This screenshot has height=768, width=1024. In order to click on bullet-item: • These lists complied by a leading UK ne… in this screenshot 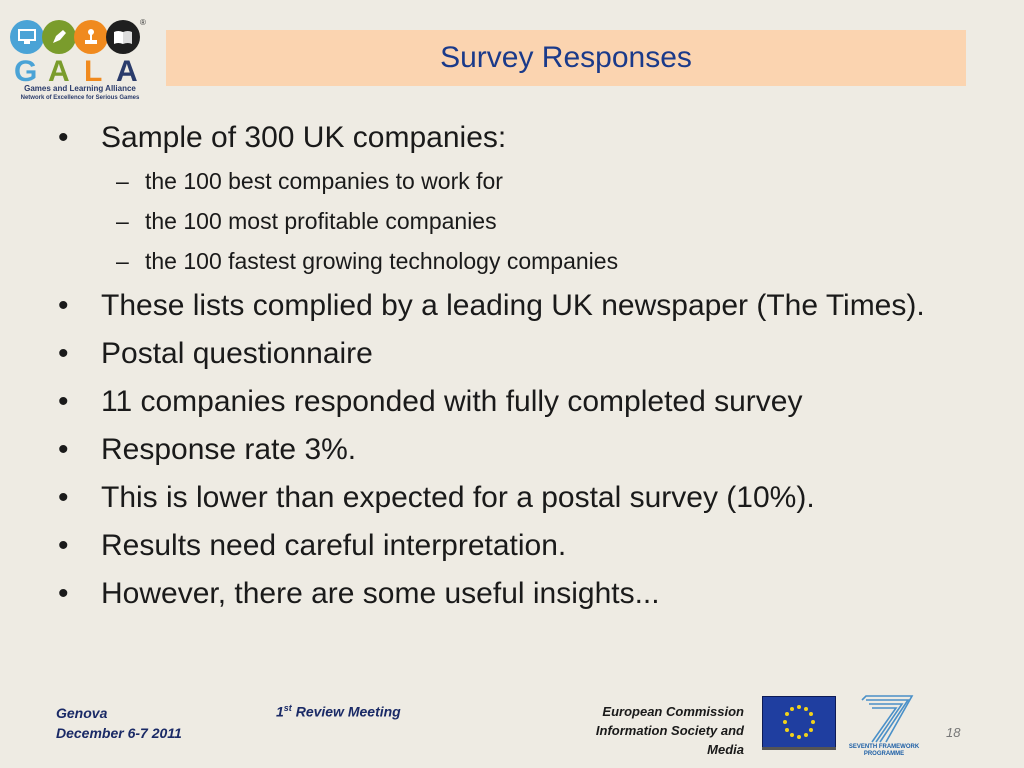, I will do `click(518, 306)`.